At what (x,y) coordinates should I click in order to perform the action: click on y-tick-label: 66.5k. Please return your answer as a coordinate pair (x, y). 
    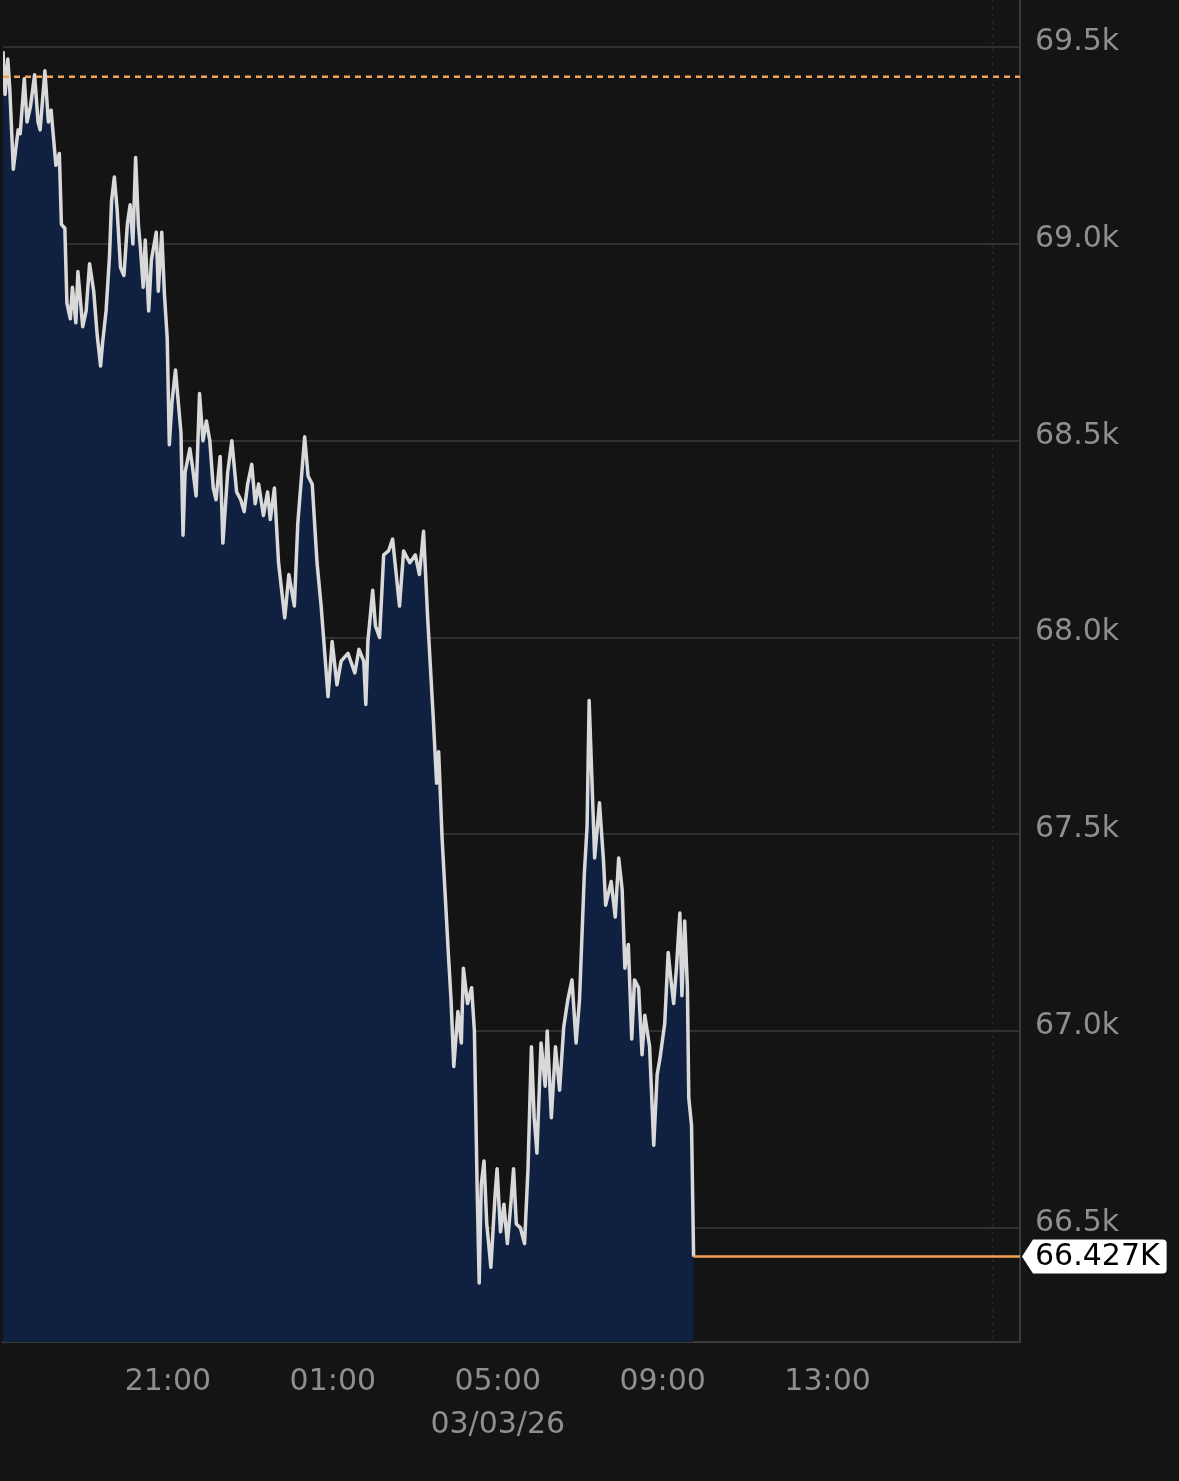
    Looking at the image, I should click on (1077, 1220).